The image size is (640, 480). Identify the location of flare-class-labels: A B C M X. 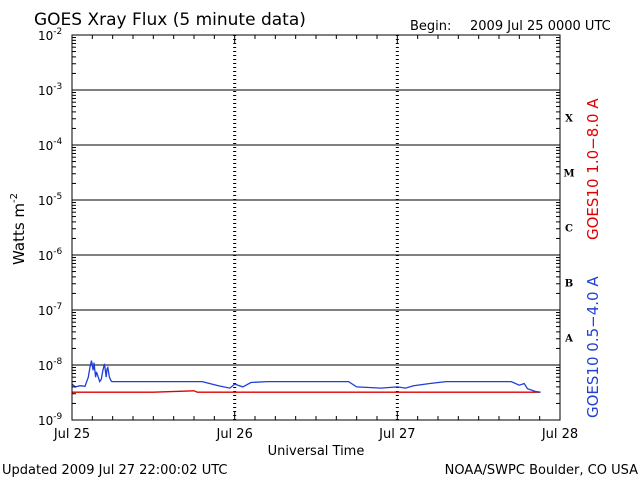
(568, 229).